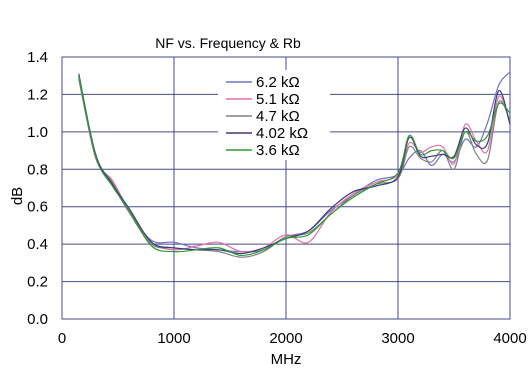 The height and width of the screenshot is (370, 532). Describe the element at coordinates (17, 196) in the screenshot. I see `y-axis-label: dB` at that location.